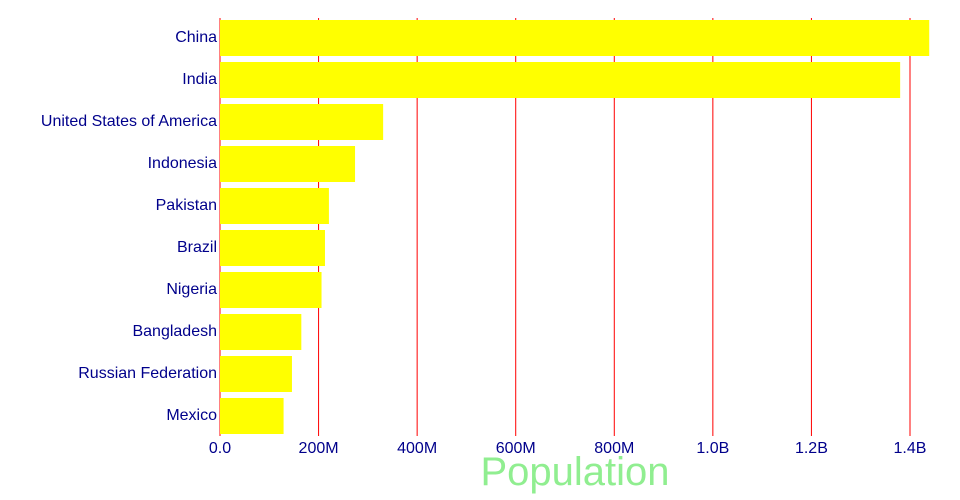 Image resolution: width=960 pixels, height=500 pixels. What do you see at coordinates (516, 448) in the screenshot?
I see `x-tick-label: 600M` at bounding box center [516, 448].